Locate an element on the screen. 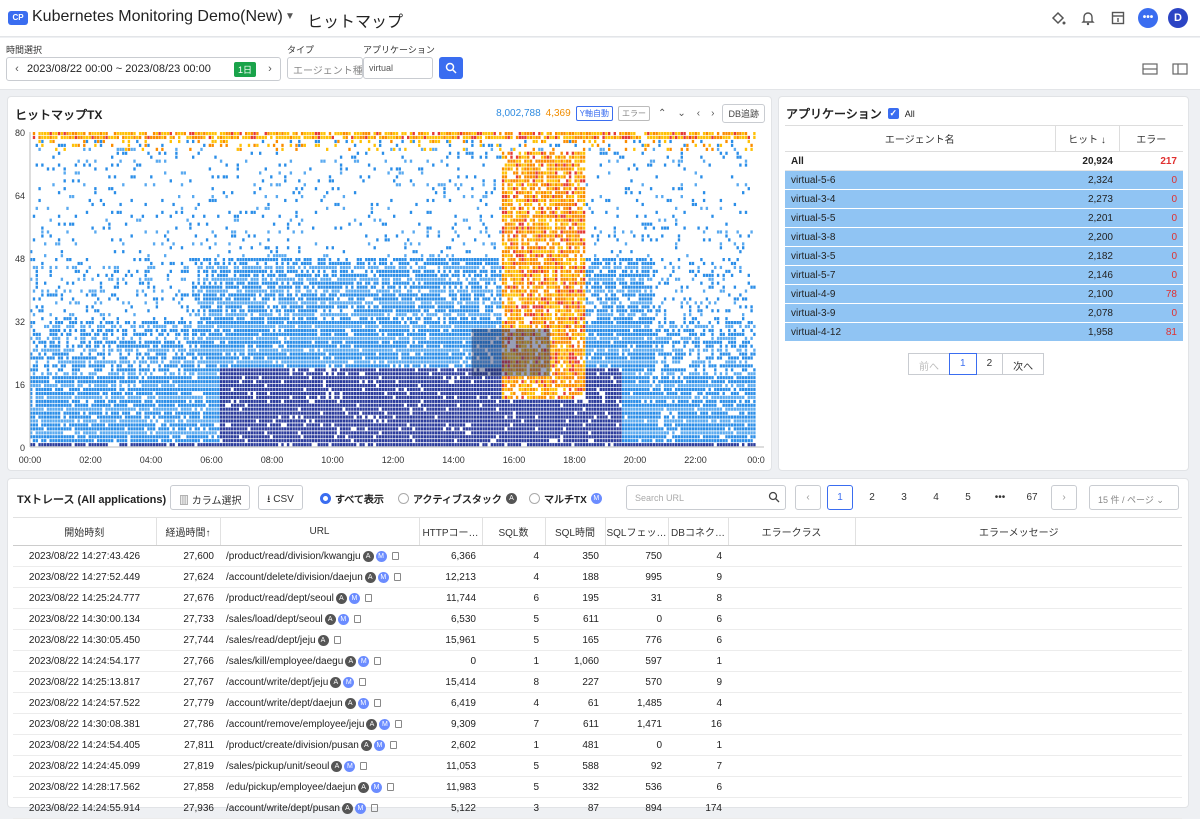 The height and width of the screenshot is (819, 1200). all-checkbox: ✓ is located at coordinates (893, 113).